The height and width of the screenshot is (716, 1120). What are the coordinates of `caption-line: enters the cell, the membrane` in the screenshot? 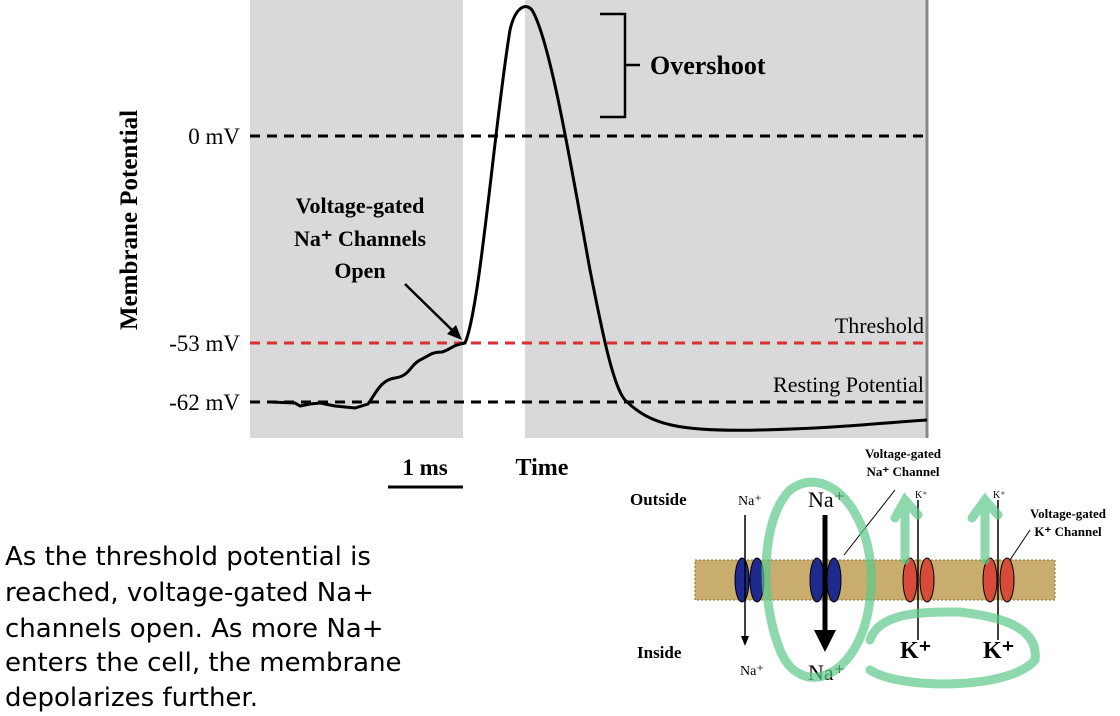 It's located at (203, 663).